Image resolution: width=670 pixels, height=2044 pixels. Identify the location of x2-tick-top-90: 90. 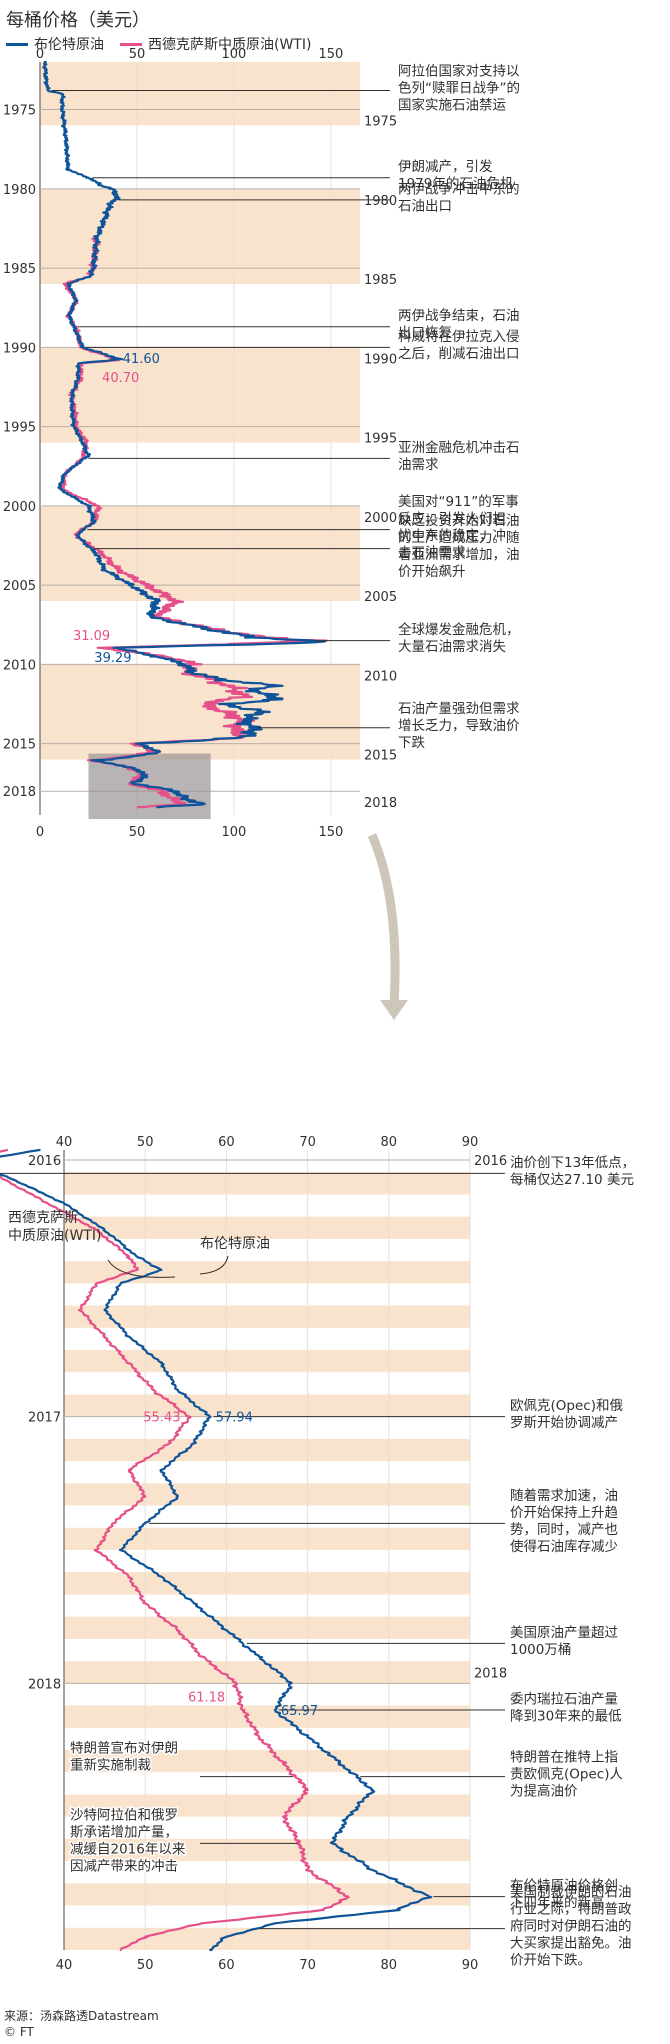
(470, 1142).